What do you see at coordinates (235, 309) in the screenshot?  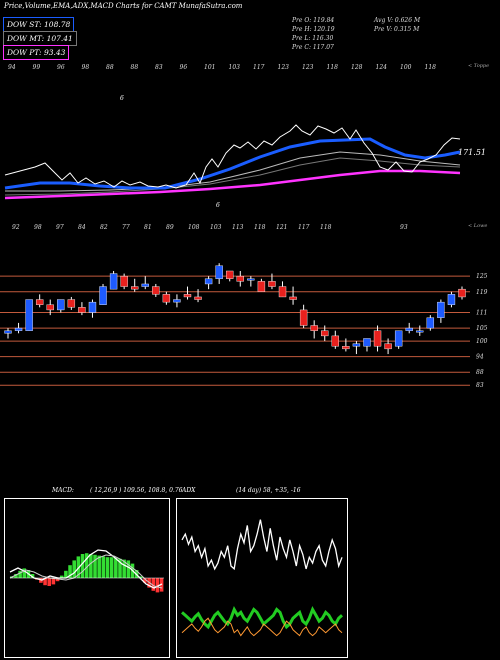 I see `candles-group` at bounding box center [235, 309].